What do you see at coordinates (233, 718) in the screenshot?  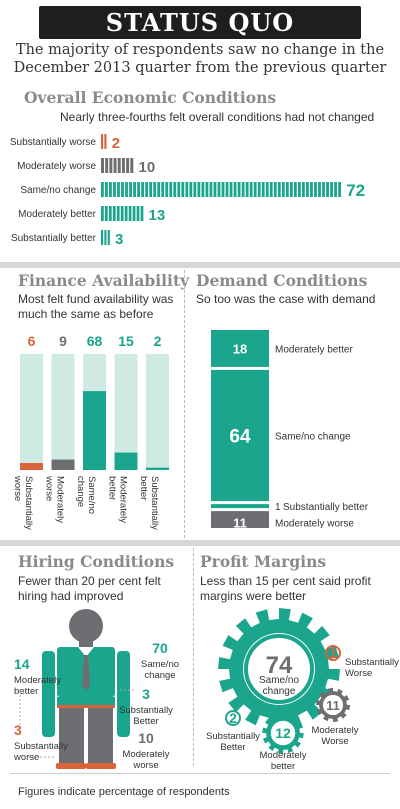 I see `profit-gear-substantially-better` at bounding box center [233, 718].